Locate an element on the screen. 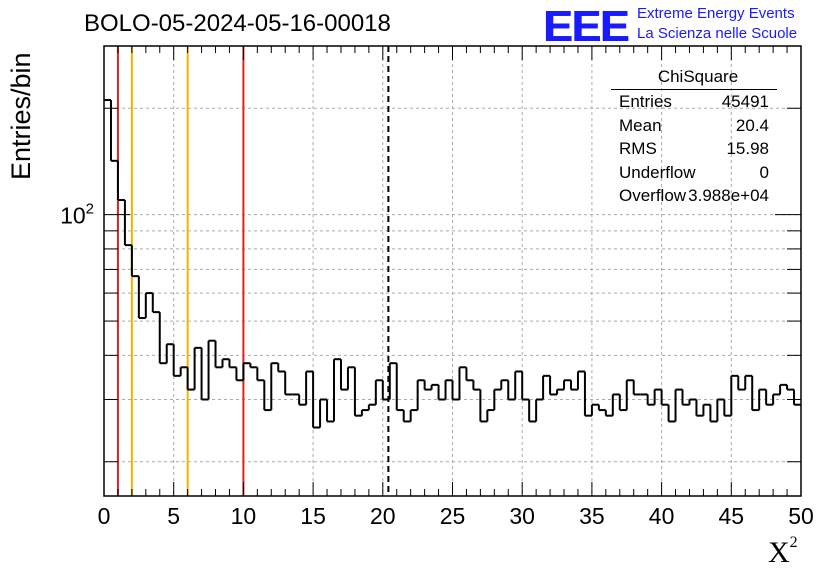 This screenshot has width=836, height=572. x-tick-label: 30 is located at coordinates (522, 516).